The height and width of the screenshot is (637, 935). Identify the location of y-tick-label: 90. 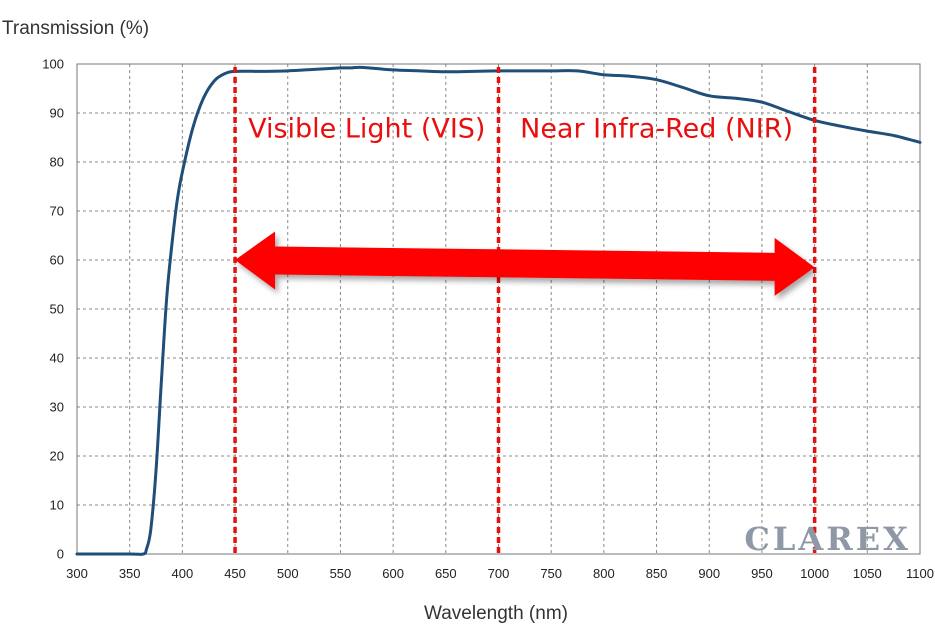
(57, 113).